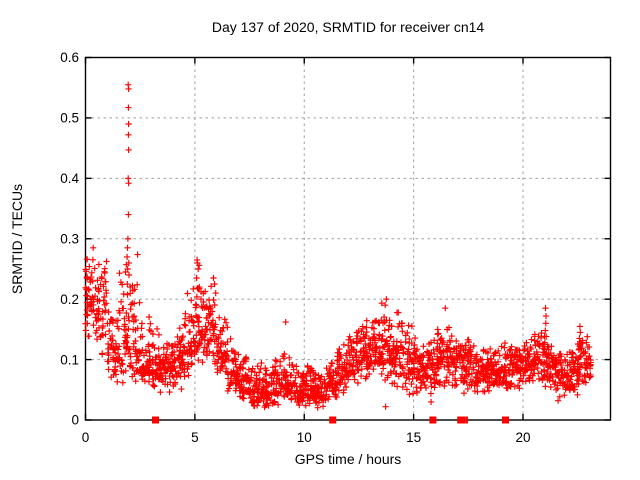 The height and width of the screenshot is (480, 640). I want to click on svg-text: 0.4, so click(69, 178).